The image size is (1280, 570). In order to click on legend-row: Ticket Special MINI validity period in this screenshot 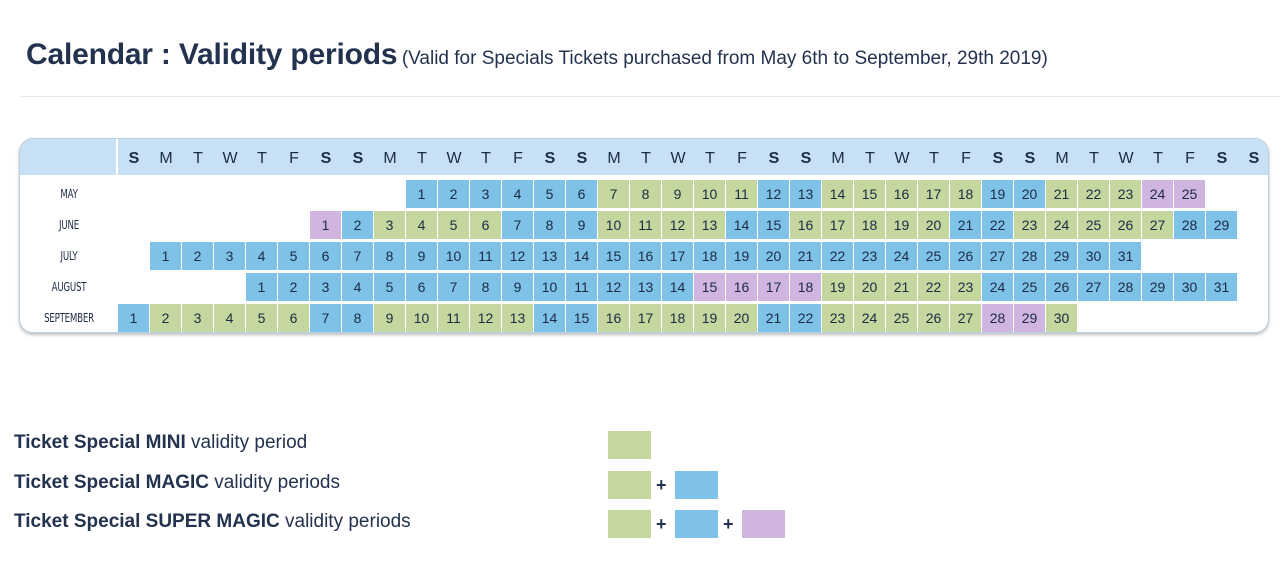, I will do `click(160, 443)`.